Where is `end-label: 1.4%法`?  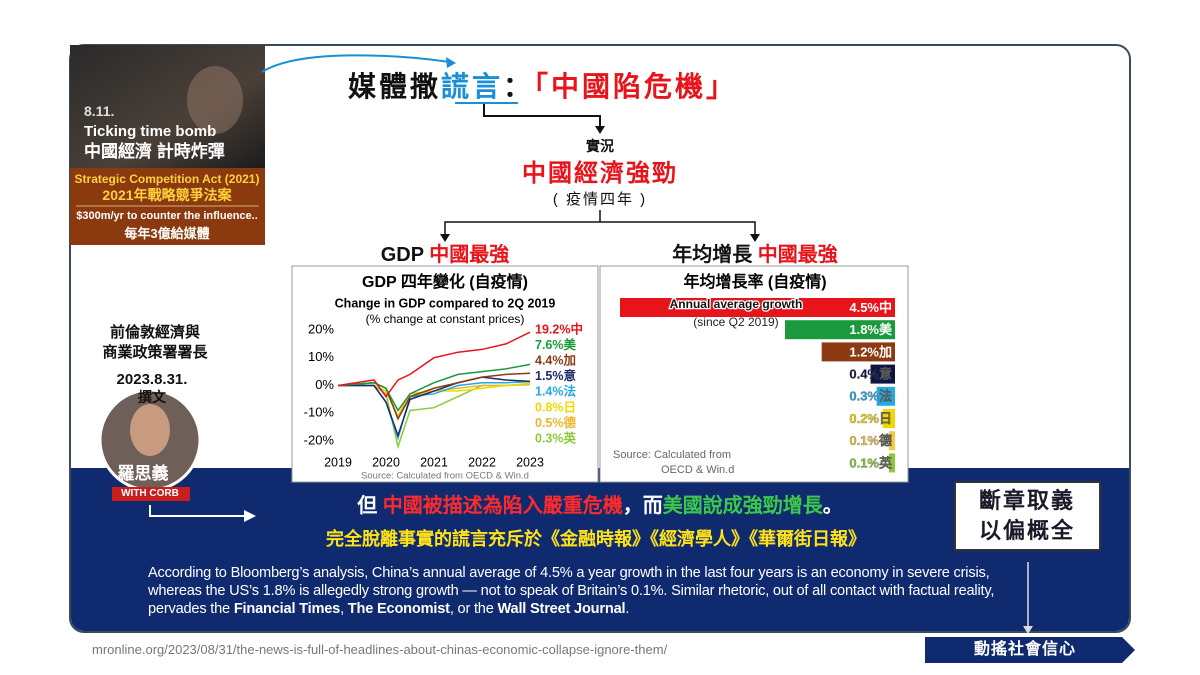
end-label: 1.4%法 is located at coordinates (555, 391).